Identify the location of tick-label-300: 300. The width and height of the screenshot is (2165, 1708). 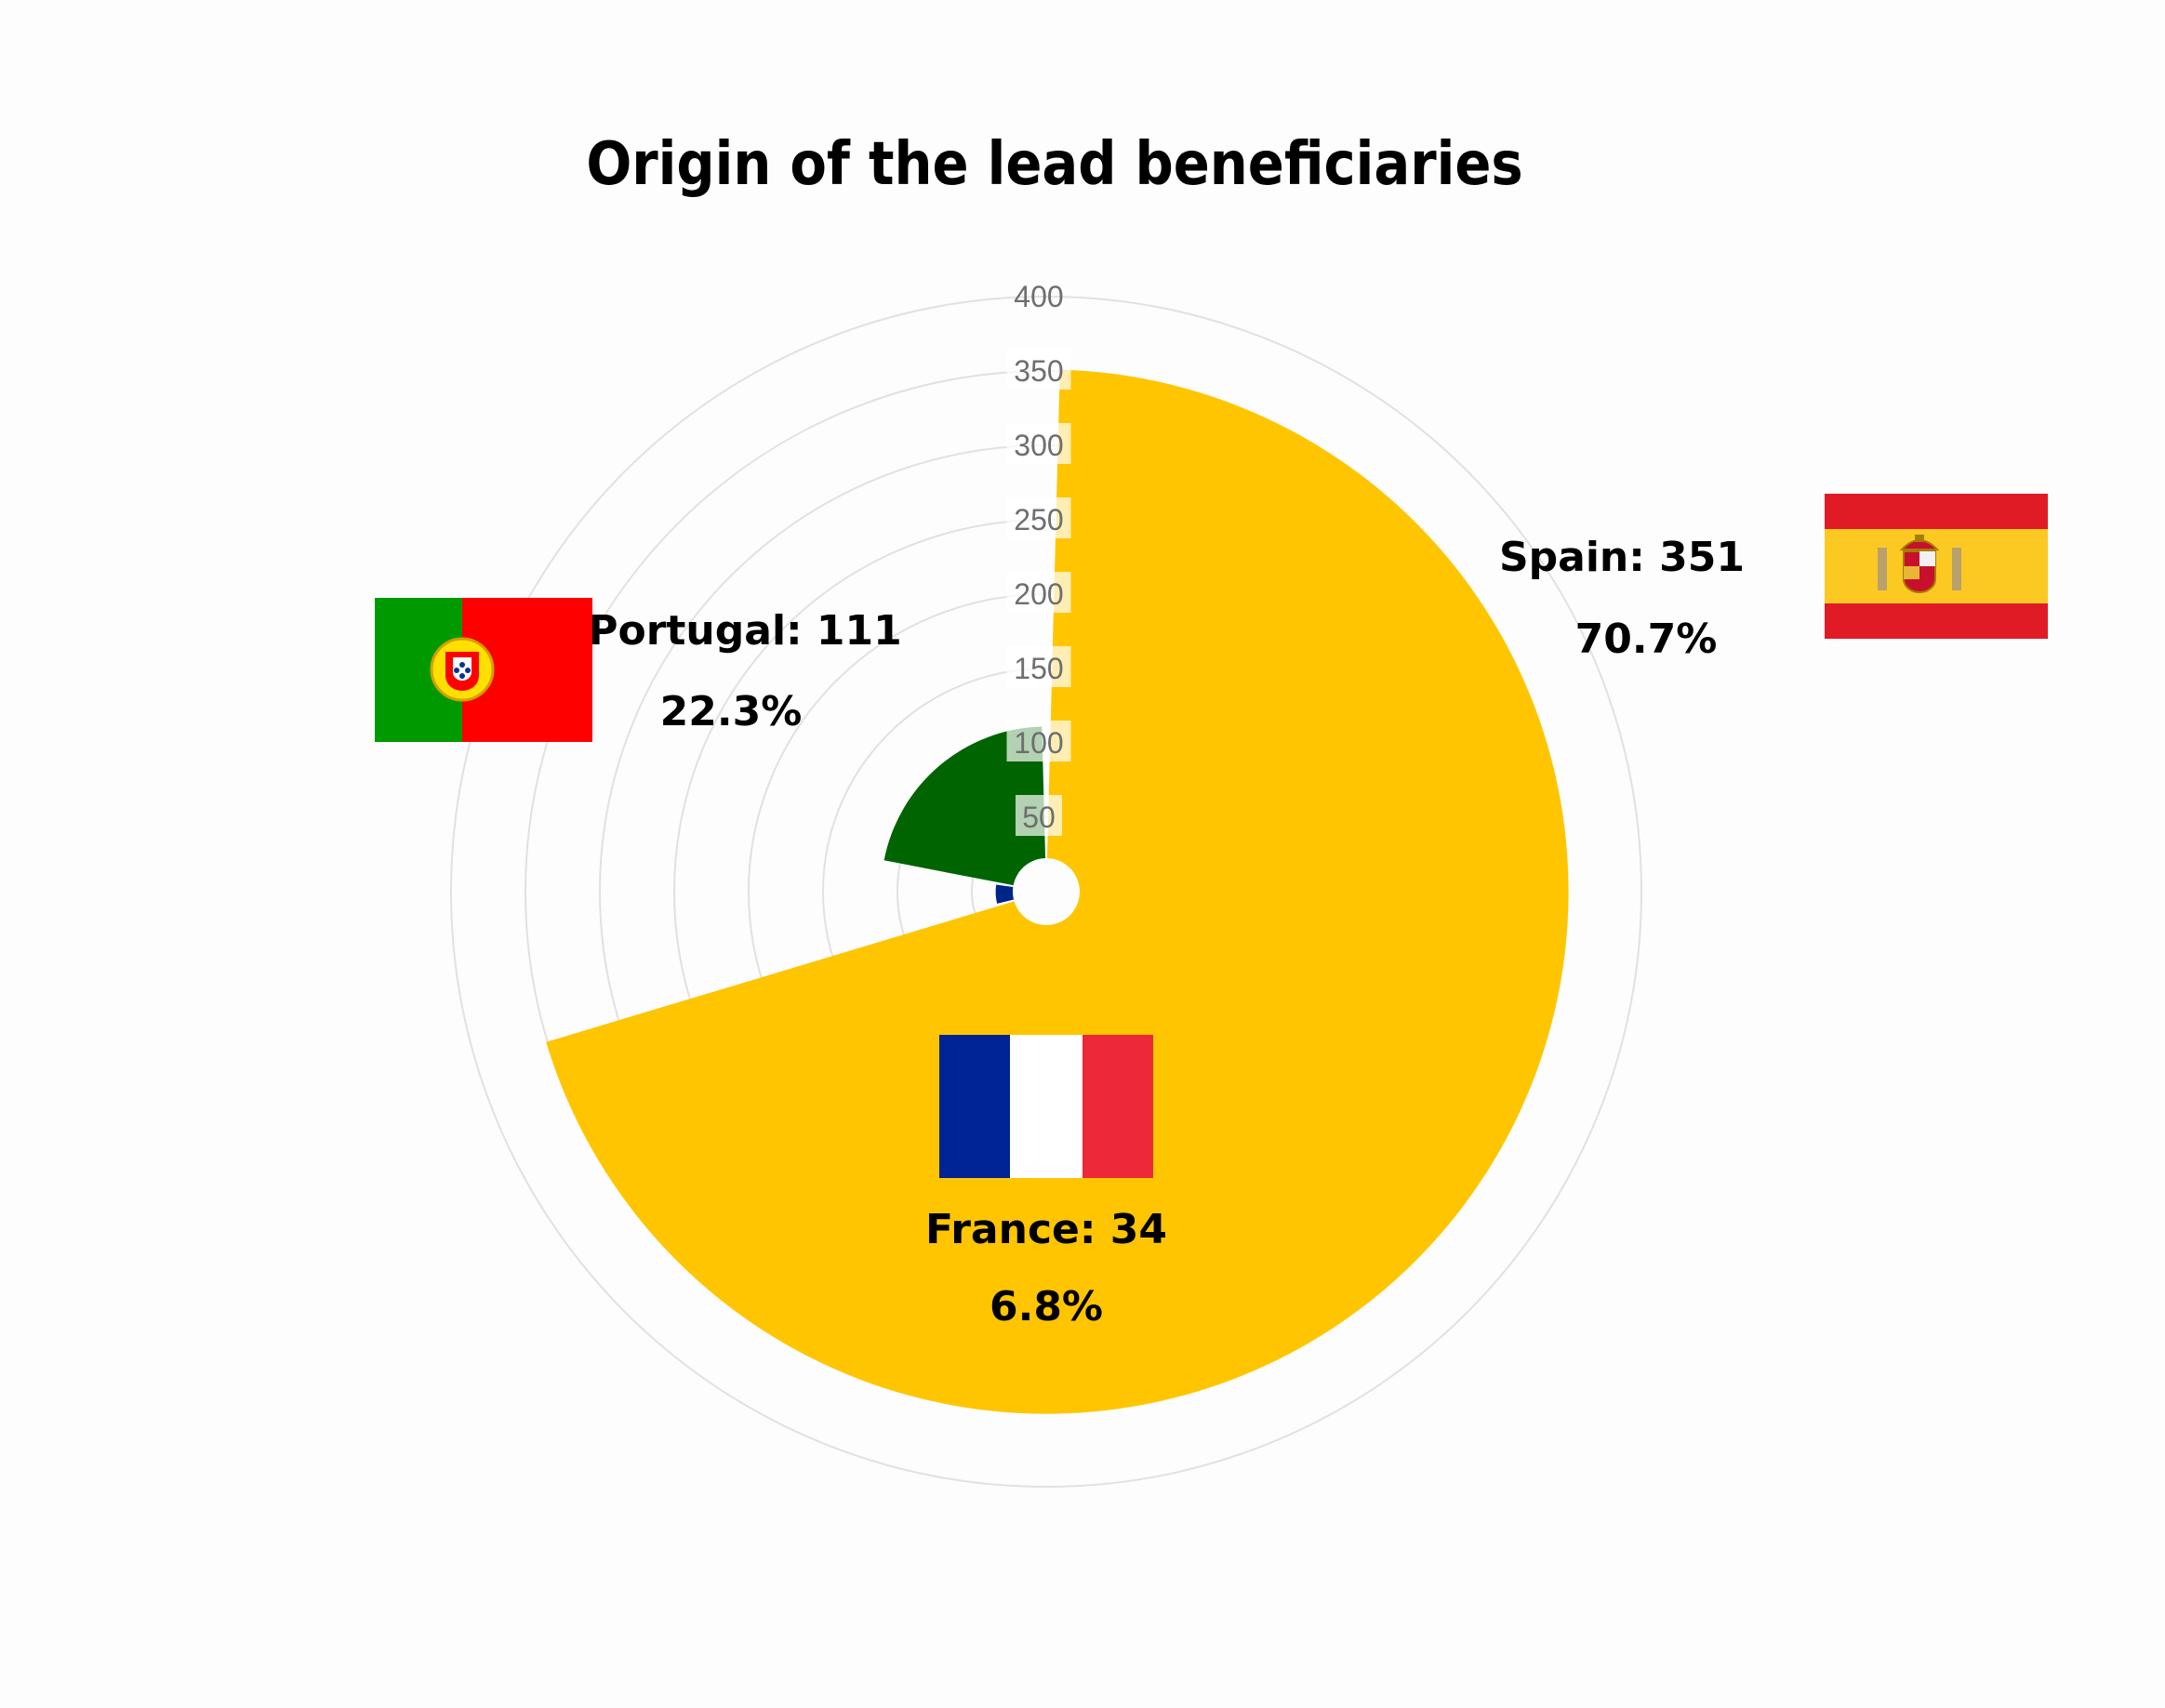
(1038, 445).